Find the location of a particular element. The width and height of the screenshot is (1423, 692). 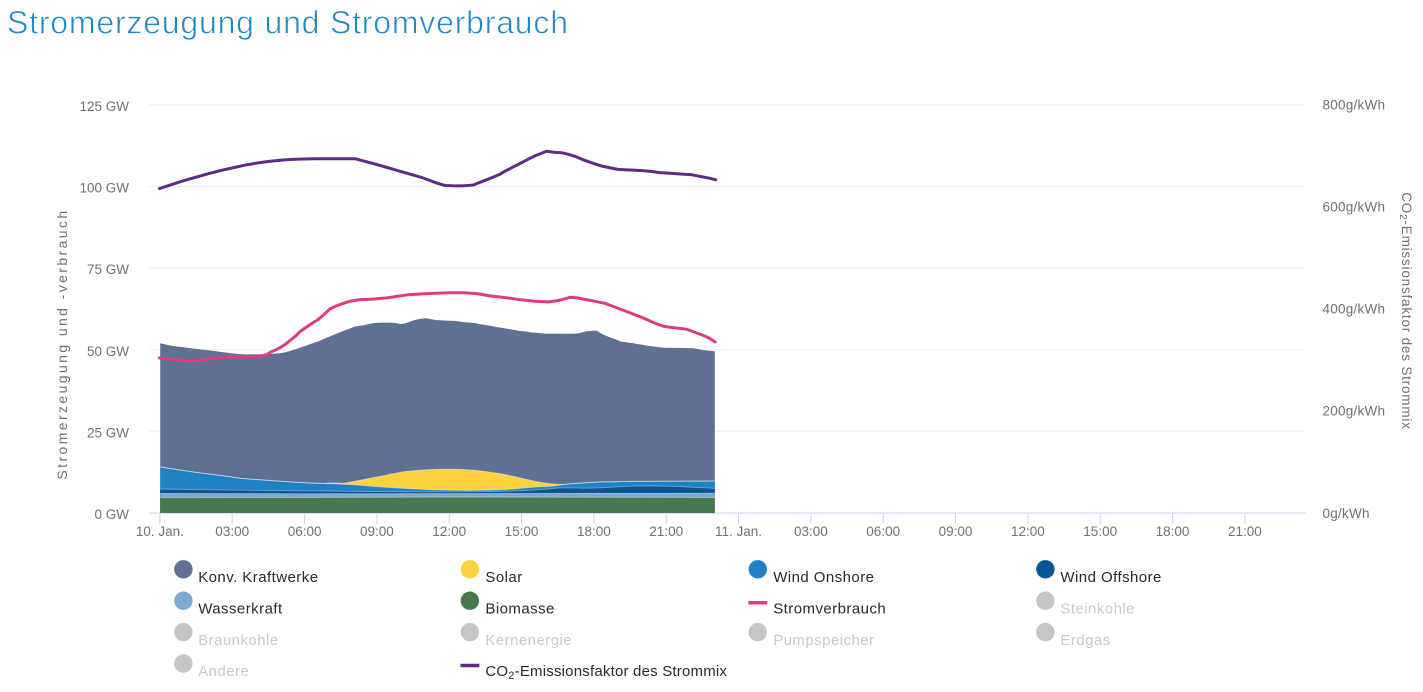

svg-text: Wasserkraft is located at coordinates (240, 608).